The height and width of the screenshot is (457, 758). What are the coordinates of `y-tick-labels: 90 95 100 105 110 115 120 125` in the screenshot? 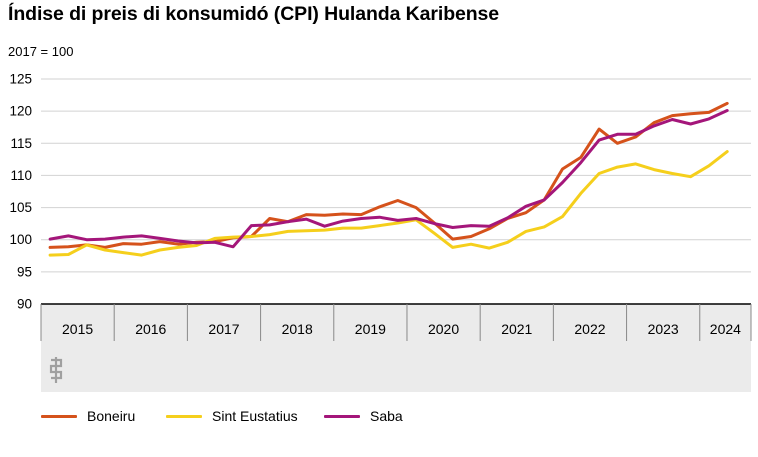 It's located at (20, 192).